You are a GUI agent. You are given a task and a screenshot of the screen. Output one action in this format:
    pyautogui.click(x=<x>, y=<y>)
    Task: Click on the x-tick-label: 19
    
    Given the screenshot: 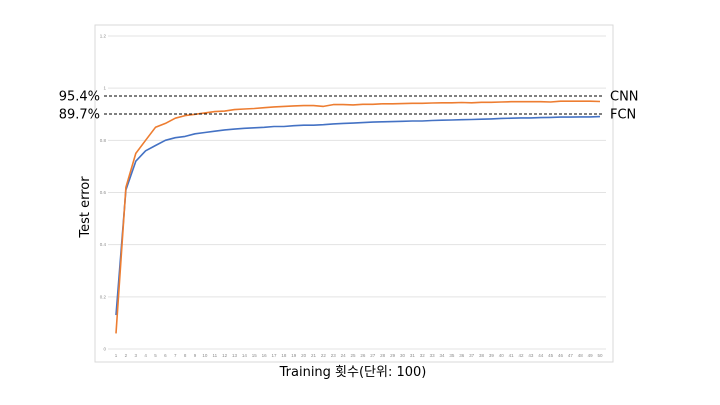 What is the action you would take?
    pyautogui.click(x=294, y=355)
    